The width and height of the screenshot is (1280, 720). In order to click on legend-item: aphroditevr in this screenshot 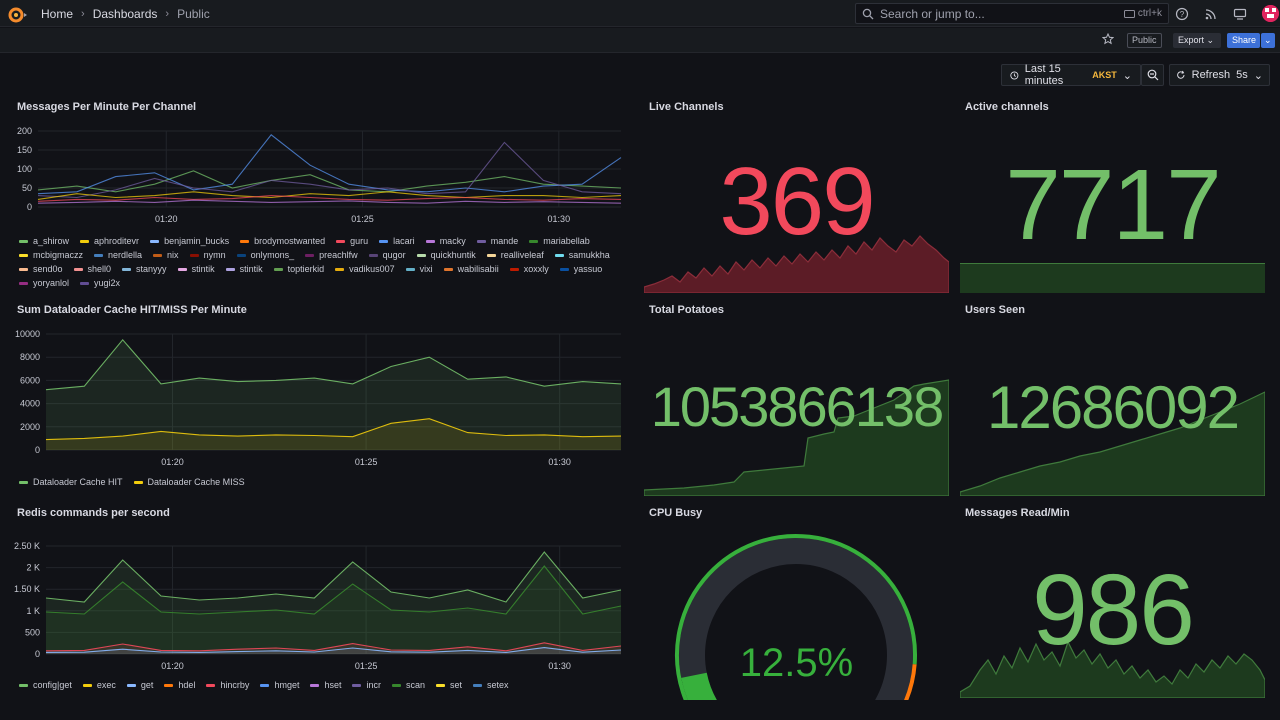, I will do `click(109, 241)`.